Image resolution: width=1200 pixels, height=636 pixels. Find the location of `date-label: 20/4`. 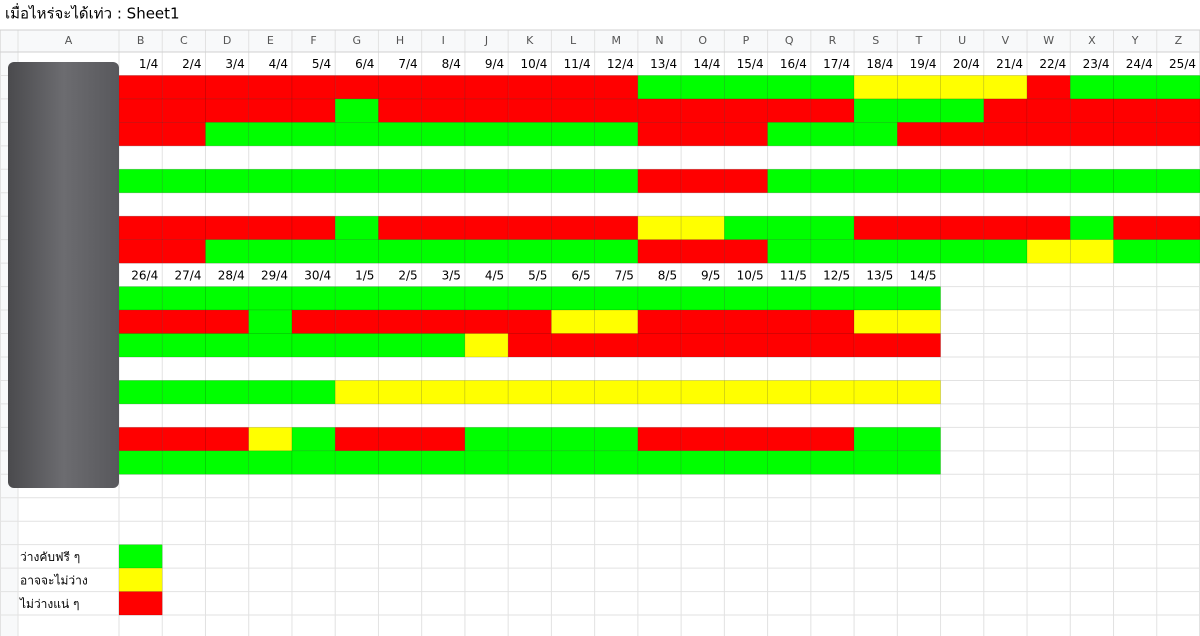

date-label: 20/4 is located at coordinates (966, 64).